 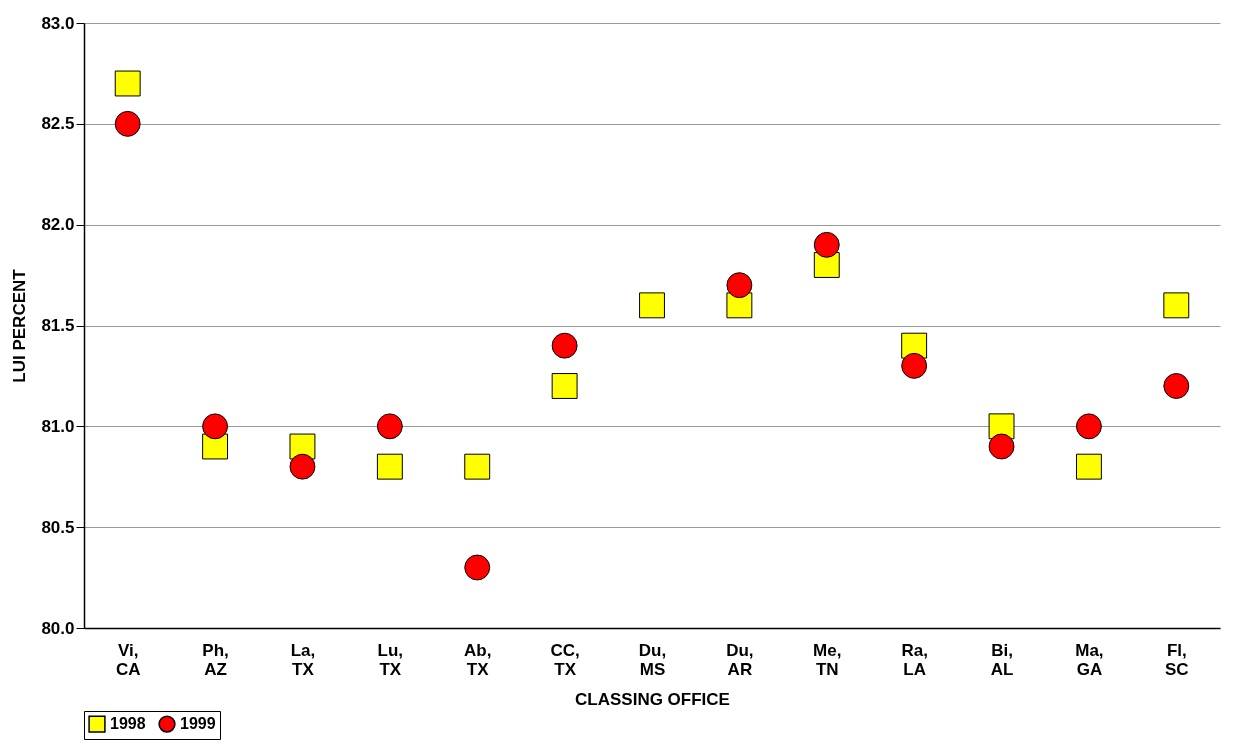 I want to click on legend-label: 1999, so click(x=198, y=724).